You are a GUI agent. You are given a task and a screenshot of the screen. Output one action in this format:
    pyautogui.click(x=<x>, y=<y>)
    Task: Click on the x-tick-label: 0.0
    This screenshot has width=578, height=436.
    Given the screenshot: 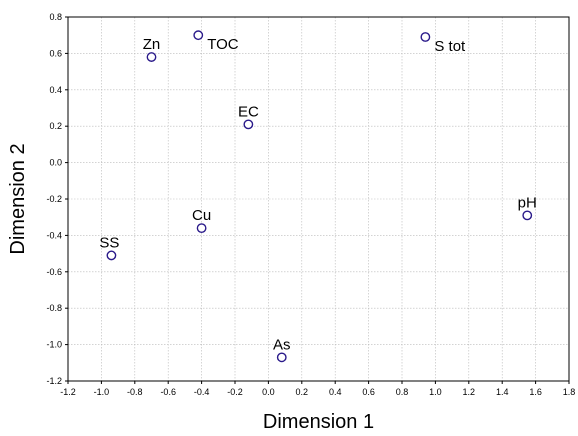 What is the action you would take?
    pyautogui.click(x=268, y=392)
    